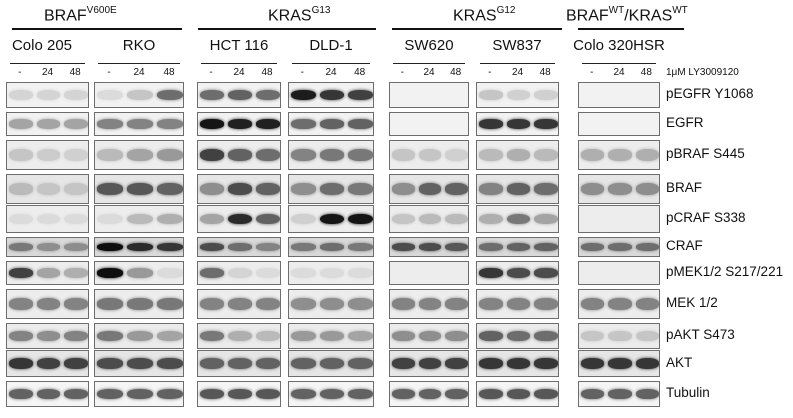 The height and width of the screenshot is (418, 793). I want to click on genotype-mutation: G12, so click(506, 10).